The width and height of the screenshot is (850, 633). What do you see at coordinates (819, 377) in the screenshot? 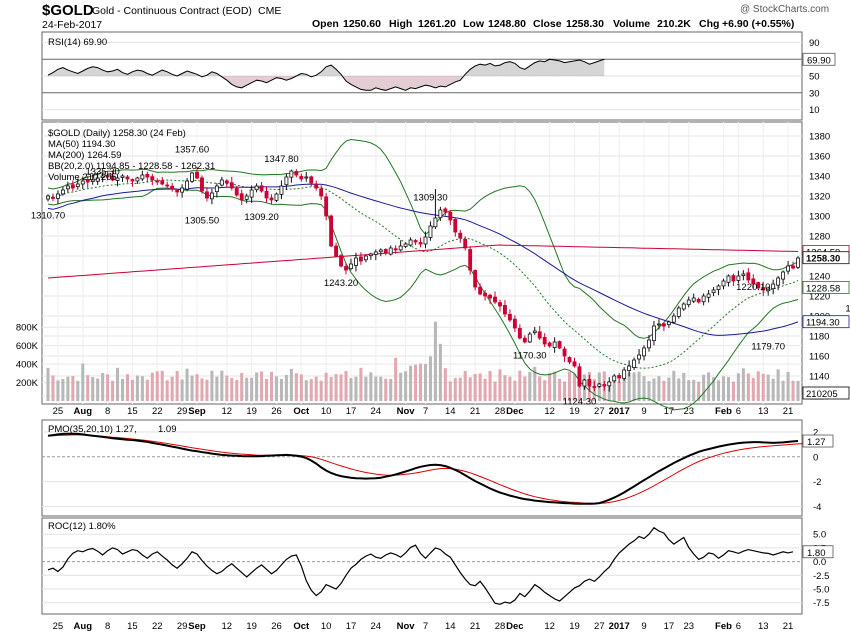
I see `price-tick-label: 1140` at bounding box center [819, 377].